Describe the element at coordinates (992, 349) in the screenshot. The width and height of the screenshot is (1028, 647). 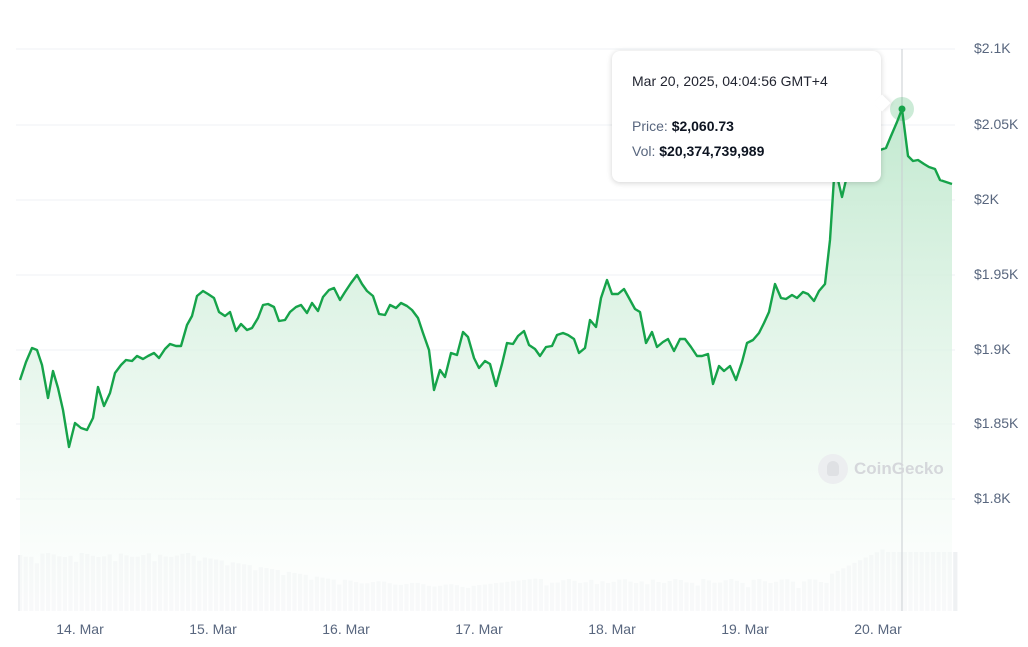
I see `y-tick-label: $1.9K` at that location.